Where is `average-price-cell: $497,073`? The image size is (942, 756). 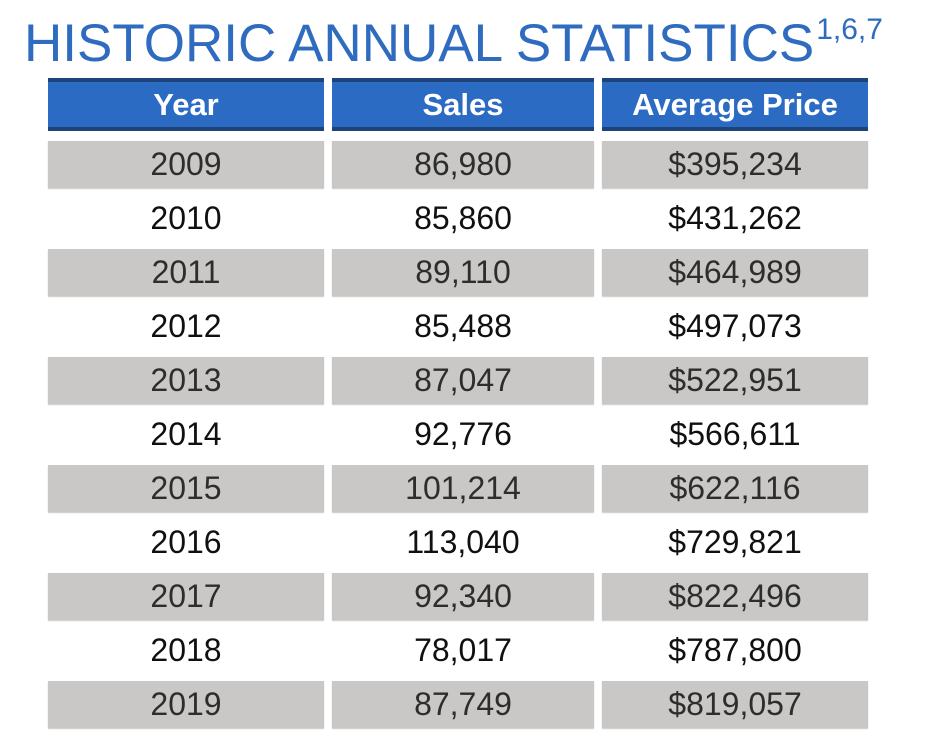 average-price-cell: $497,073 is located at coordinates (735, 325).